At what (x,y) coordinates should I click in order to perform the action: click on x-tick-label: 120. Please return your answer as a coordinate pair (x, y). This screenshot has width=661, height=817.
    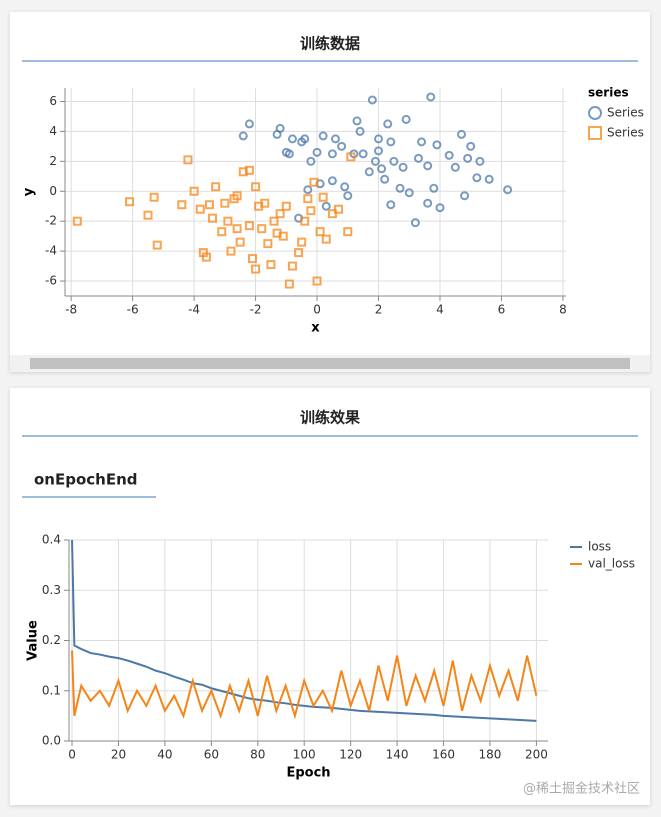
    Looking at the image, I should click on (350, 755).